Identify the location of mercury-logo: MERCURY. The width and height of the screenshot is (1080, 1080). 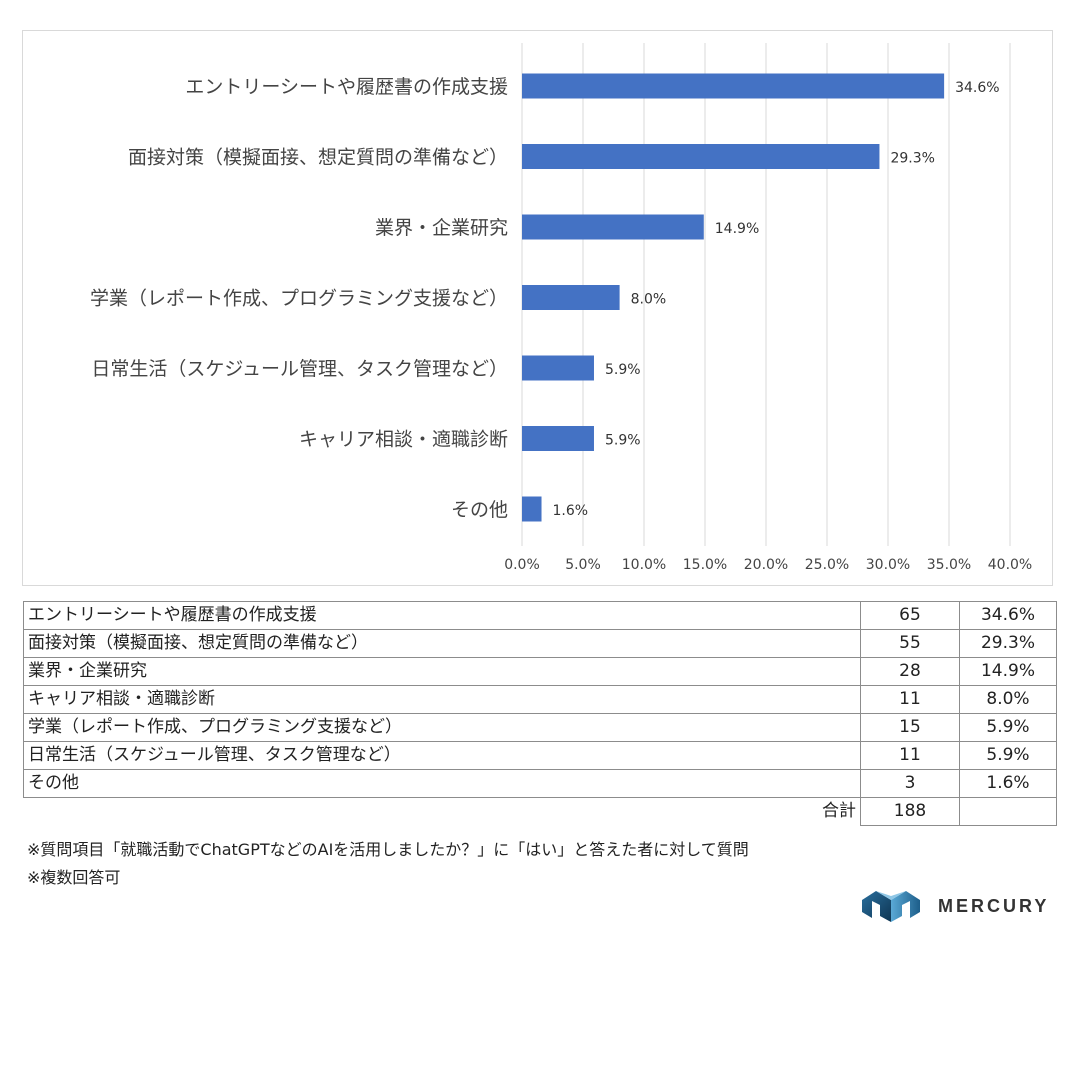
(960, 907).